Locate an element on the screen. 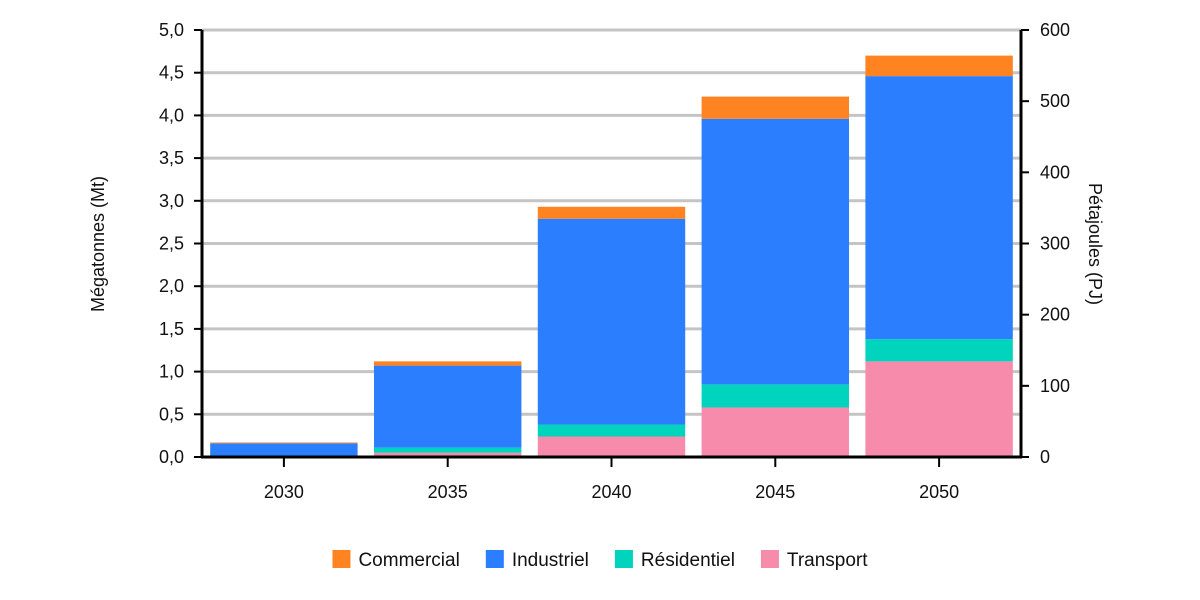 This screenshot has width=1200, height=600. y-axis-title: Mégatonnes (Mt) is located at coordinates (98, 244).